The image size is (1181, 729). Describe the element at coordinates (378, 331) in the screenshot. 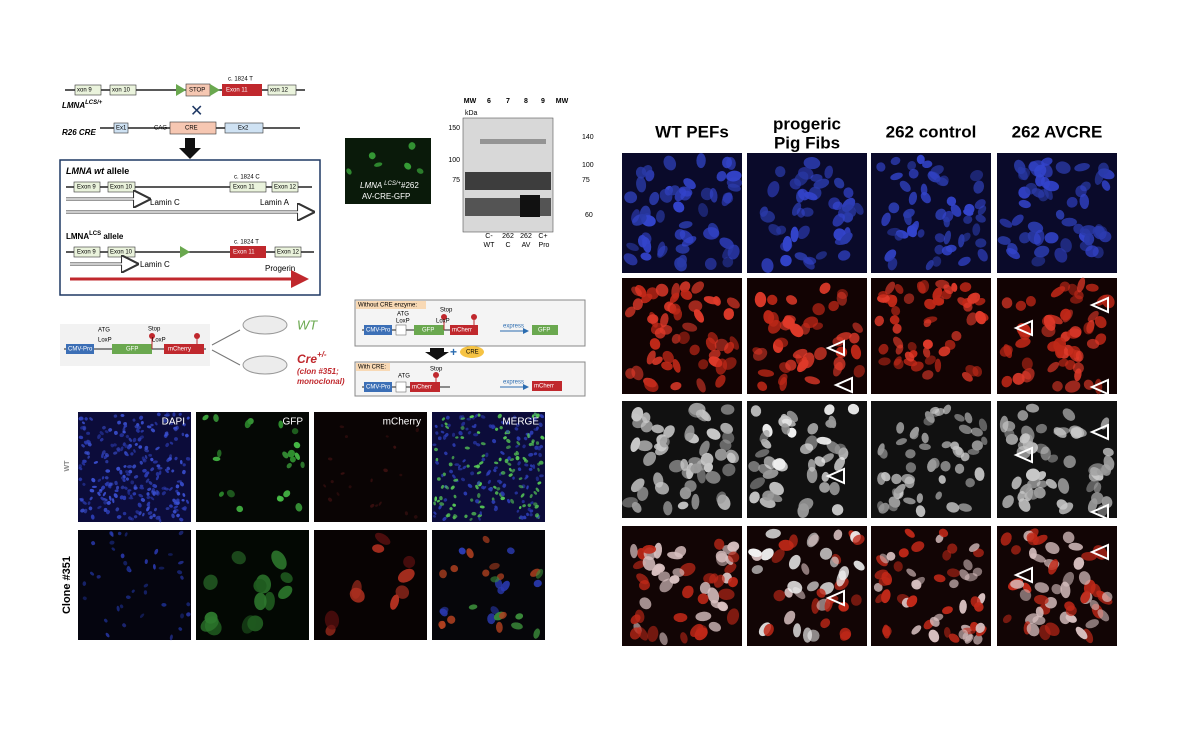

I see `part-label: CMV-Pro` at that location.